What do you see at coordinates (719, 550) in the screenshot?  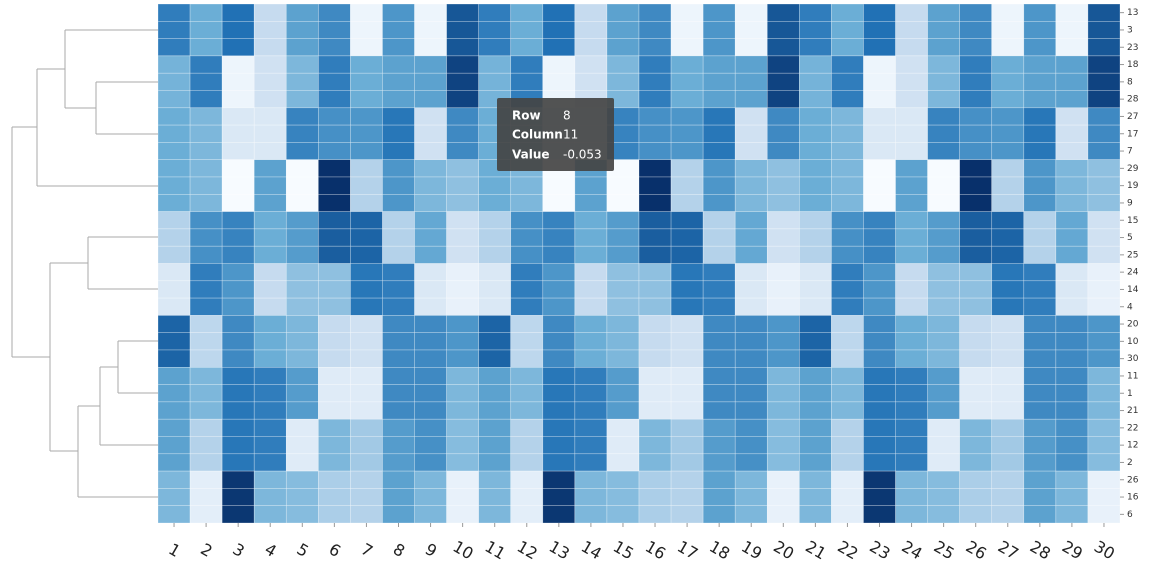 I see `column-label: 18` at bounding box center [719, 550].